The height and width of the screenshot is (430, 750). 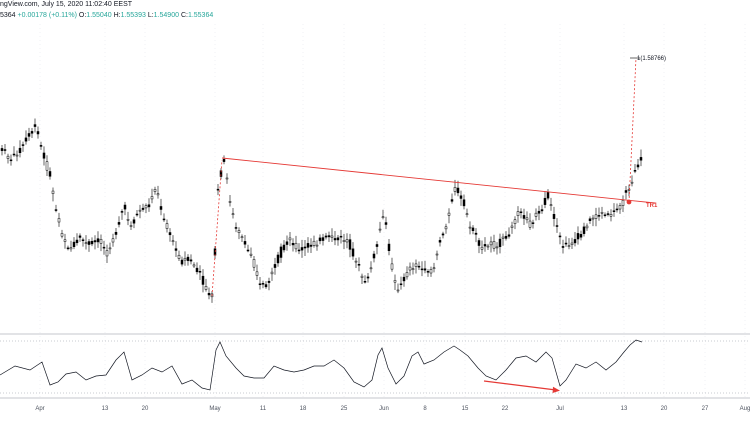 What do you see at coordinates (664, 409) in the screenshot?
I see `x-tick-label: 20` at bounding box center [664, 409].